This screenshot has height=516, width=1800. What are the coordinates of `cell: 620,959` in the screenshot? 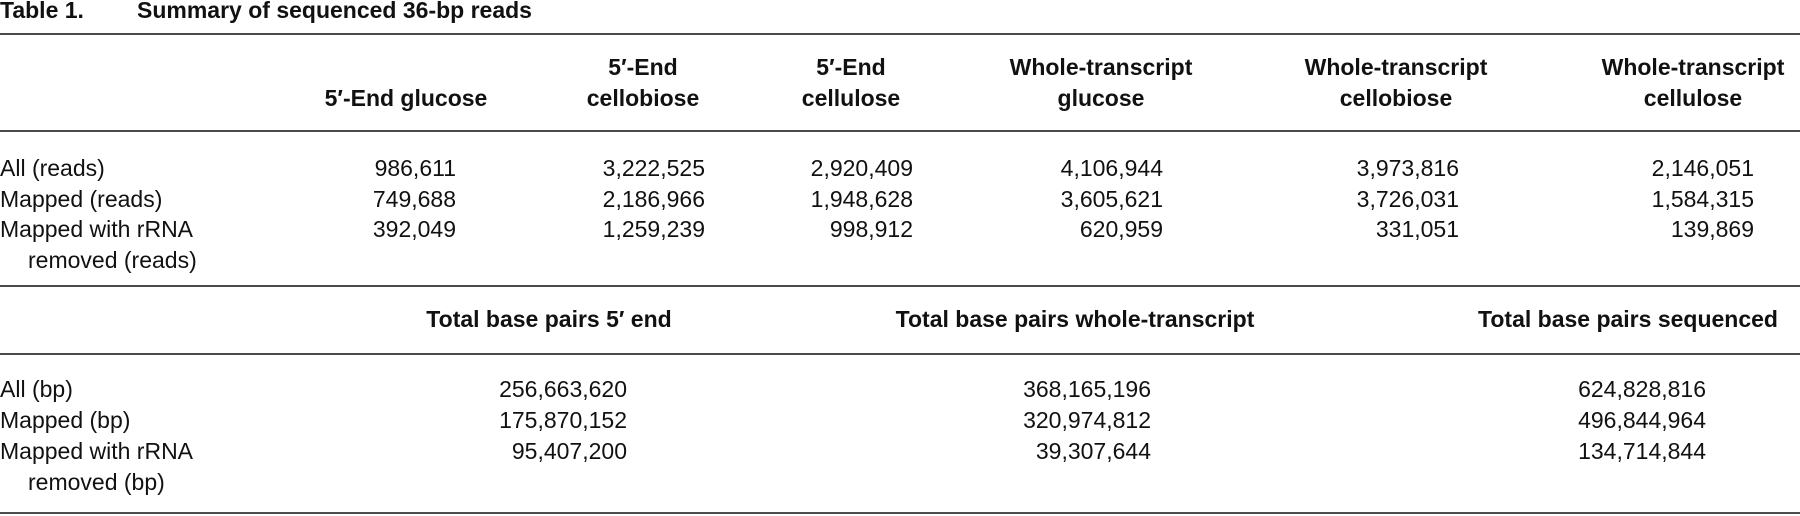 It's located at (1121, 229).